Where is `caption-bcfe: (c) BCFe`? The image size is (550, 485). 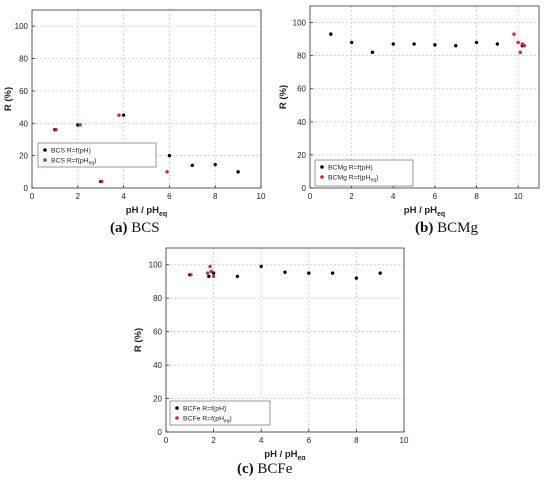 caption-bcfe: (c) BCFe is located at coordinates (264, 469).